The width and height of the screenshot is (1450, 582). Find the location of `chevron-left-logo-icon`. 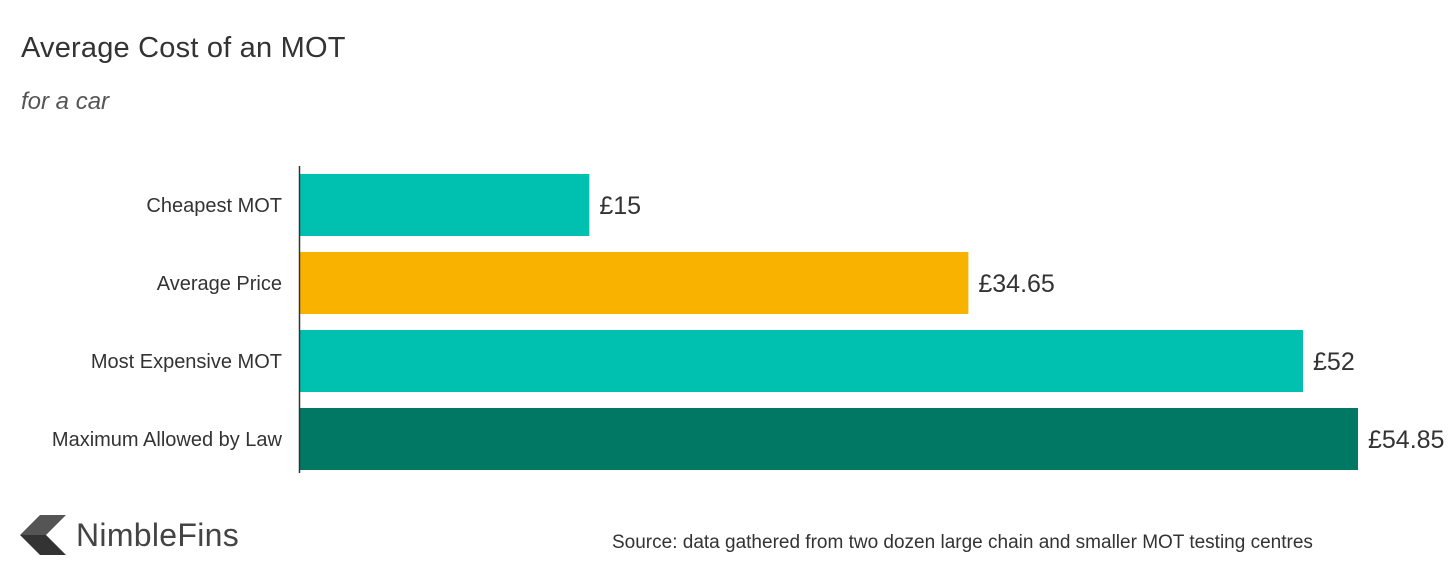

chevron-left-logo-icon is located at coordinates (43, 535).